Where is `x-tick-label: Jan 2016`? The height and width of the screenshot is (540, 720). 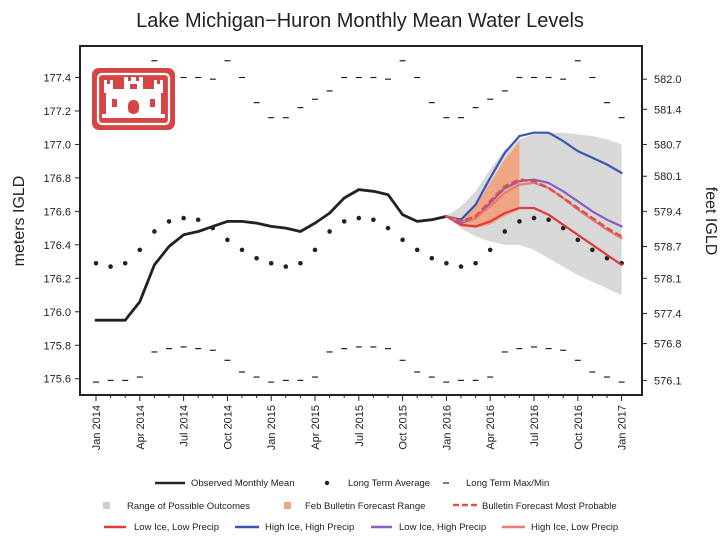
x-tick-label: Jan 2016 is located at coordinates (447, 427).